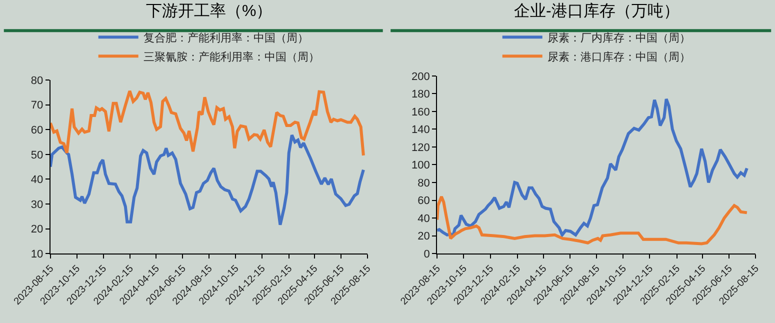 Image resolution: width=775 pixels, height=323 pixels. Describe the element at coordinates (427, 254) in the screenshot. I see `y-tick-label: 0` at that location.